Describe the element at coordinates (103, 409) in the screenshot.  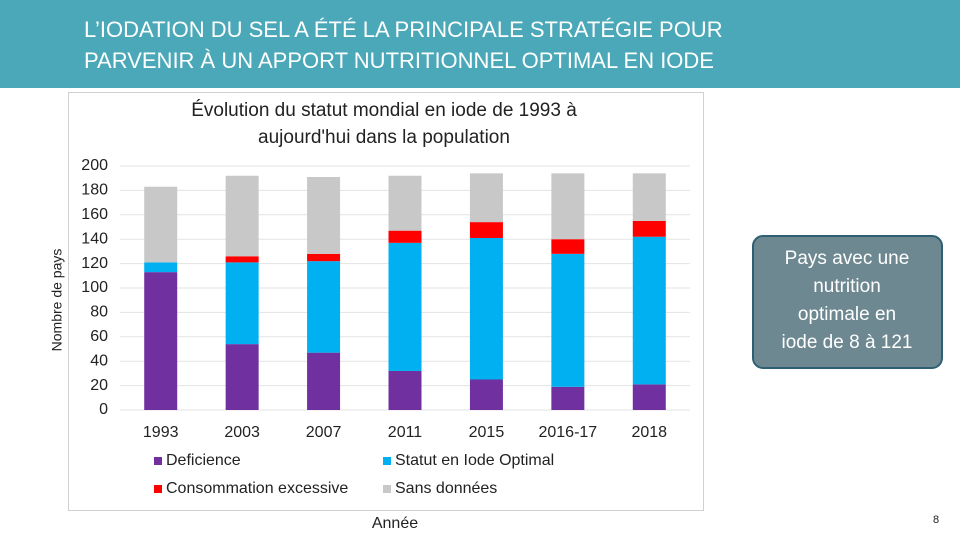
I see `y-tick-label: 0` at that location.